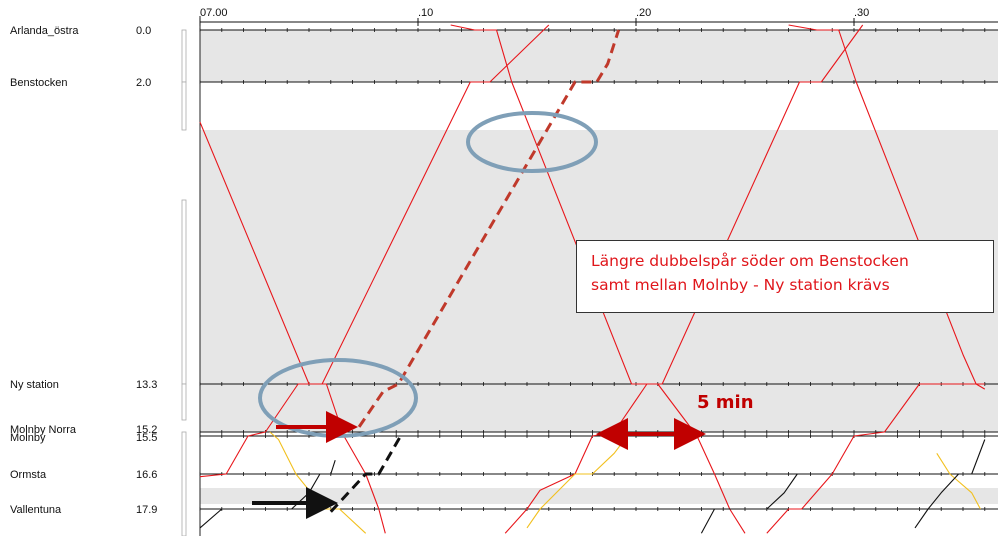 The height and width of the screenshot is (536, 998). What do you see at coordinates (143, 83) in the screenshot?
I see `station-km: 2.0` at bounding box center [143, 83].